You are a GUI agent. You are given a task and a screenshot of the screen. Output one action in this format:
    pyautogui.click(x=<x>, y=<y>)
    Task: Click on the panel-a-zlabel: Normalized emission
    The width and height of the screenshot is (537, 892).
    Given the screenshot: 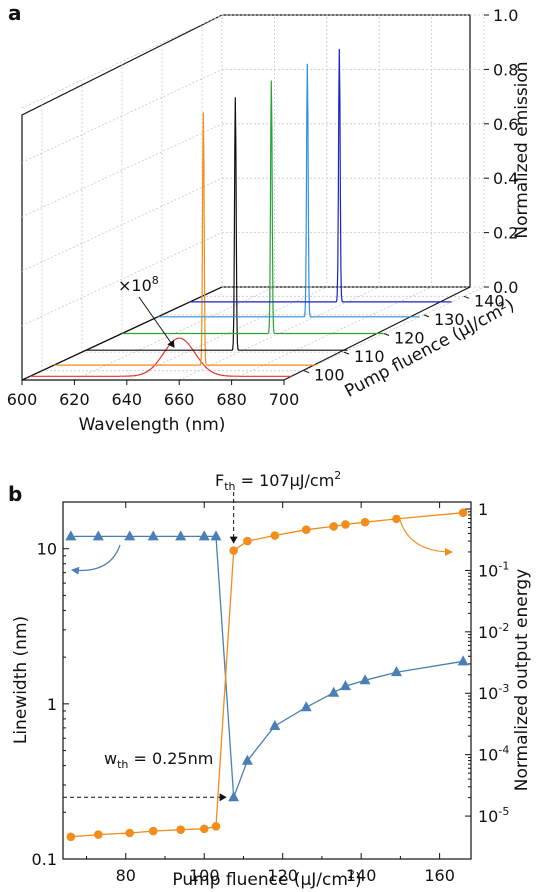 What is the action you would take?
    pyautogui.click(x=522, y=149)
    